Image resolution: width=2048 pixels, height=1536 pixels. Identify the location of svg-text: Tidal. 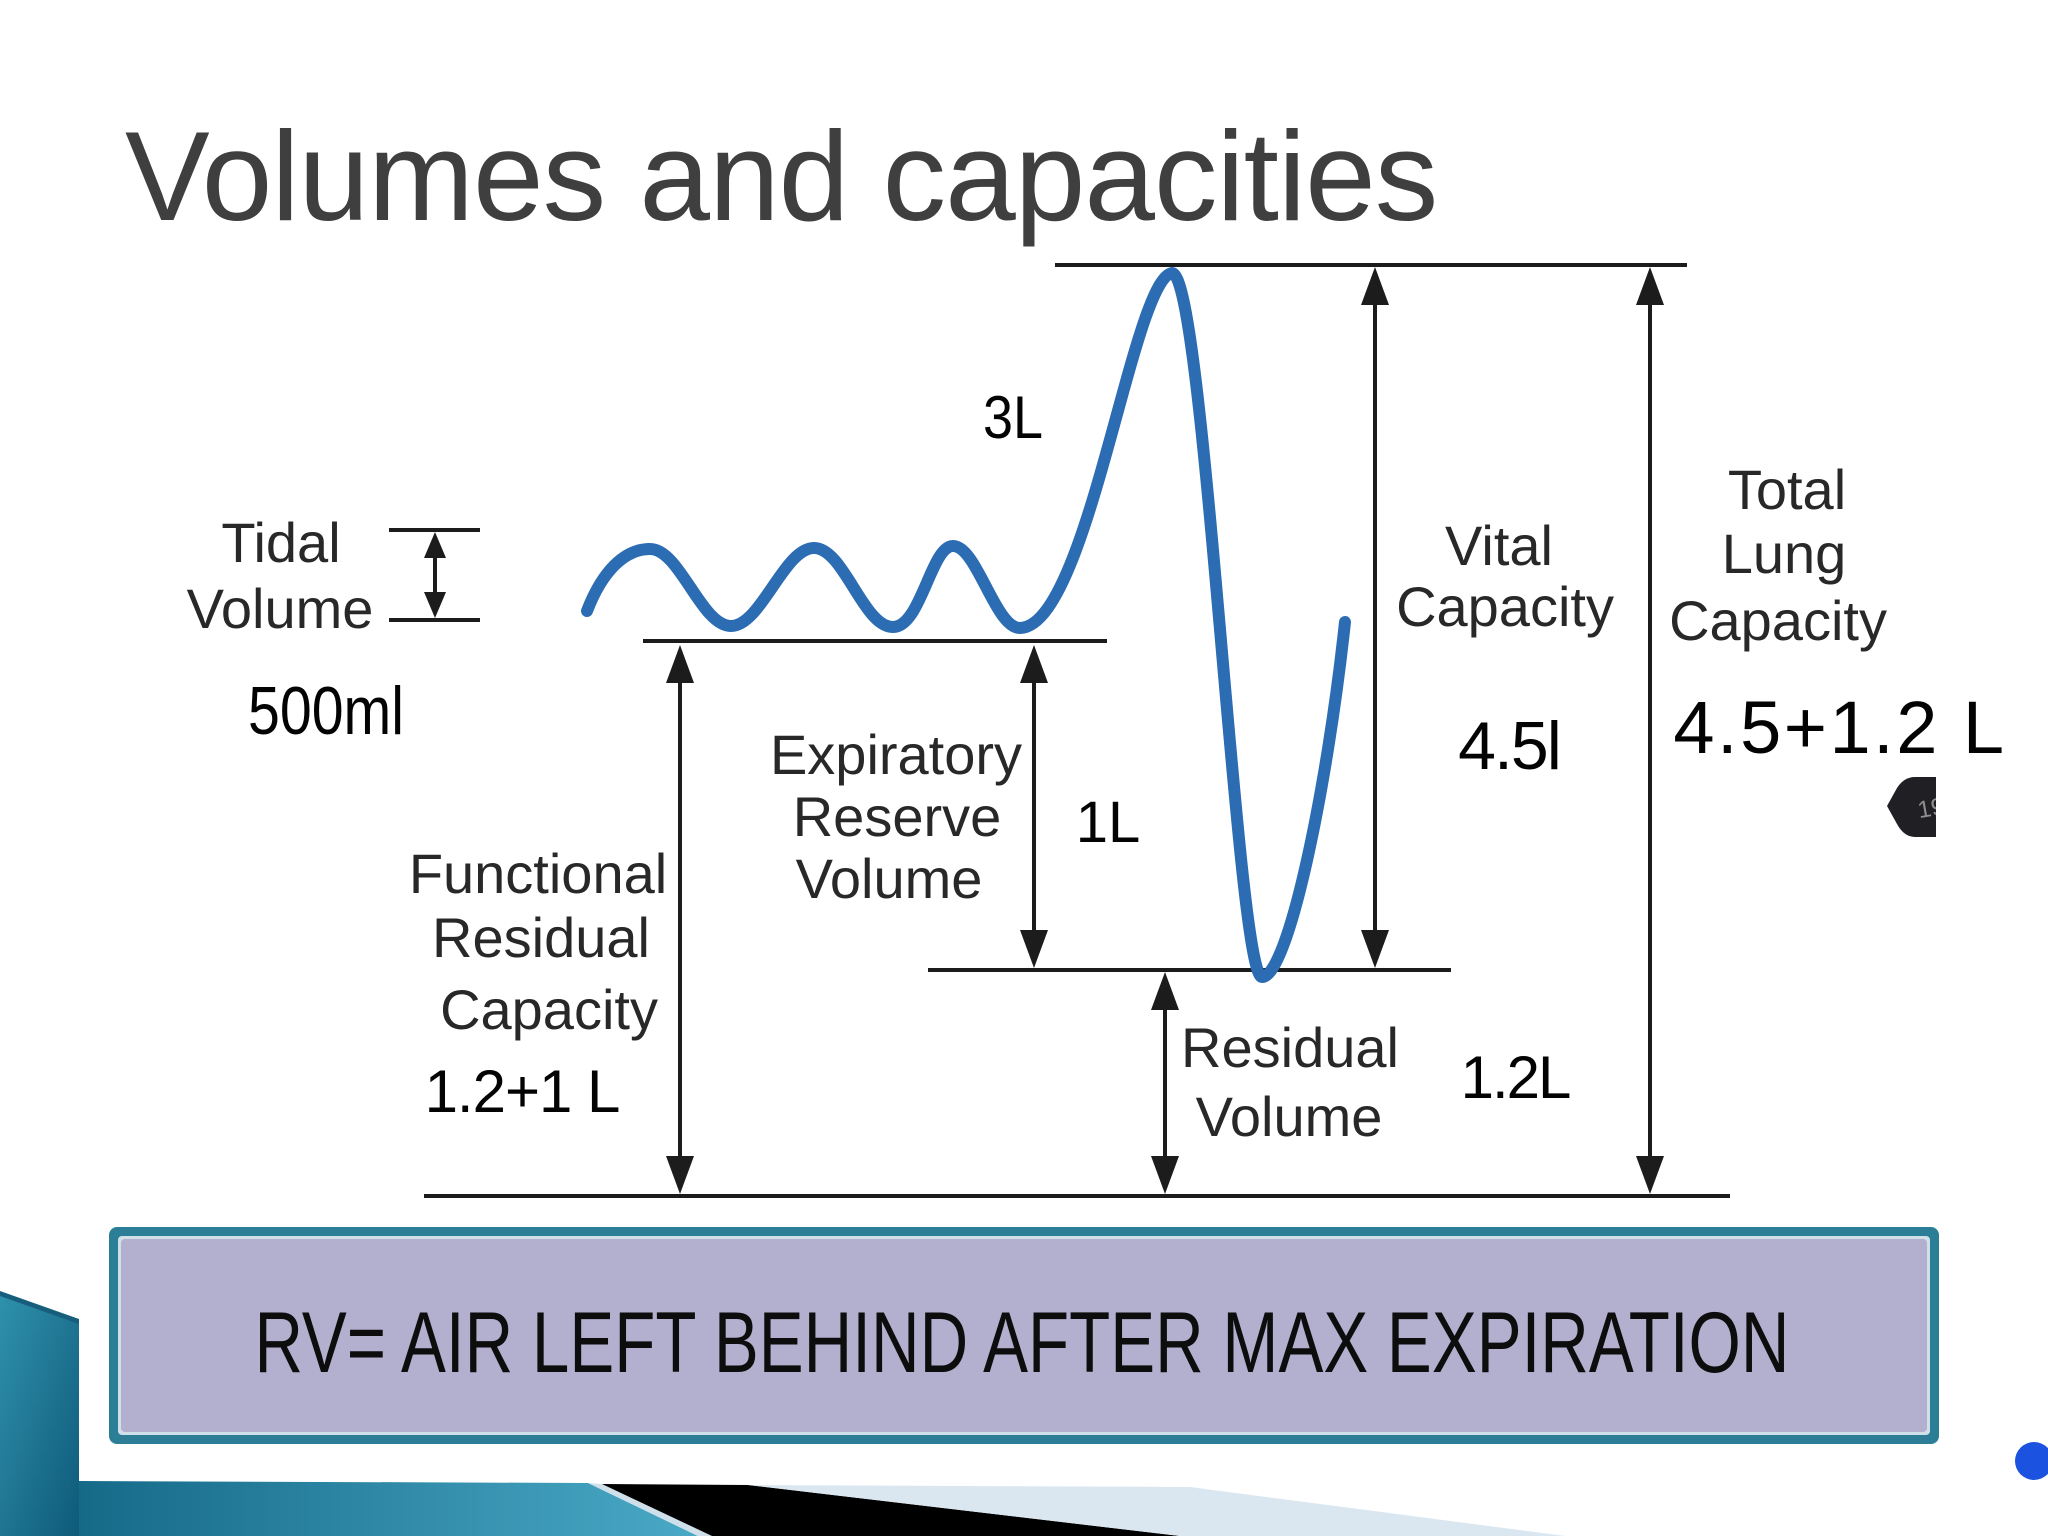
(280, 542).